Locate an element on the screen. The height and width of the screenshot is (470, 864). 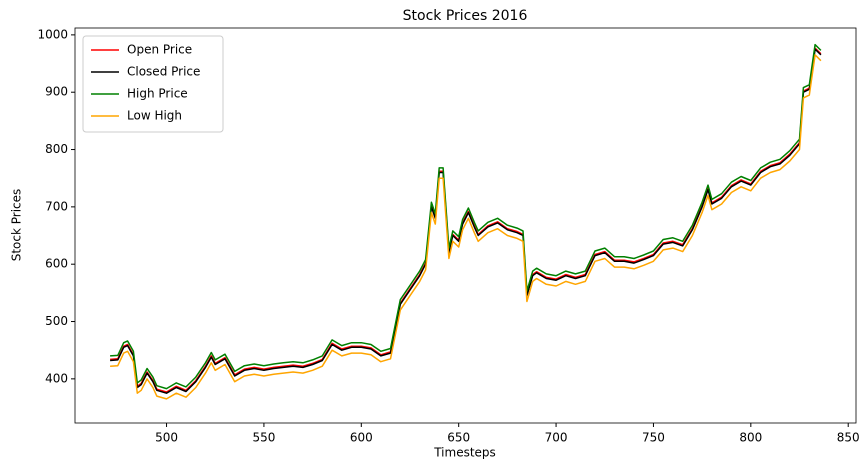
legend-label: Low High is located at coordinates (154, 116).